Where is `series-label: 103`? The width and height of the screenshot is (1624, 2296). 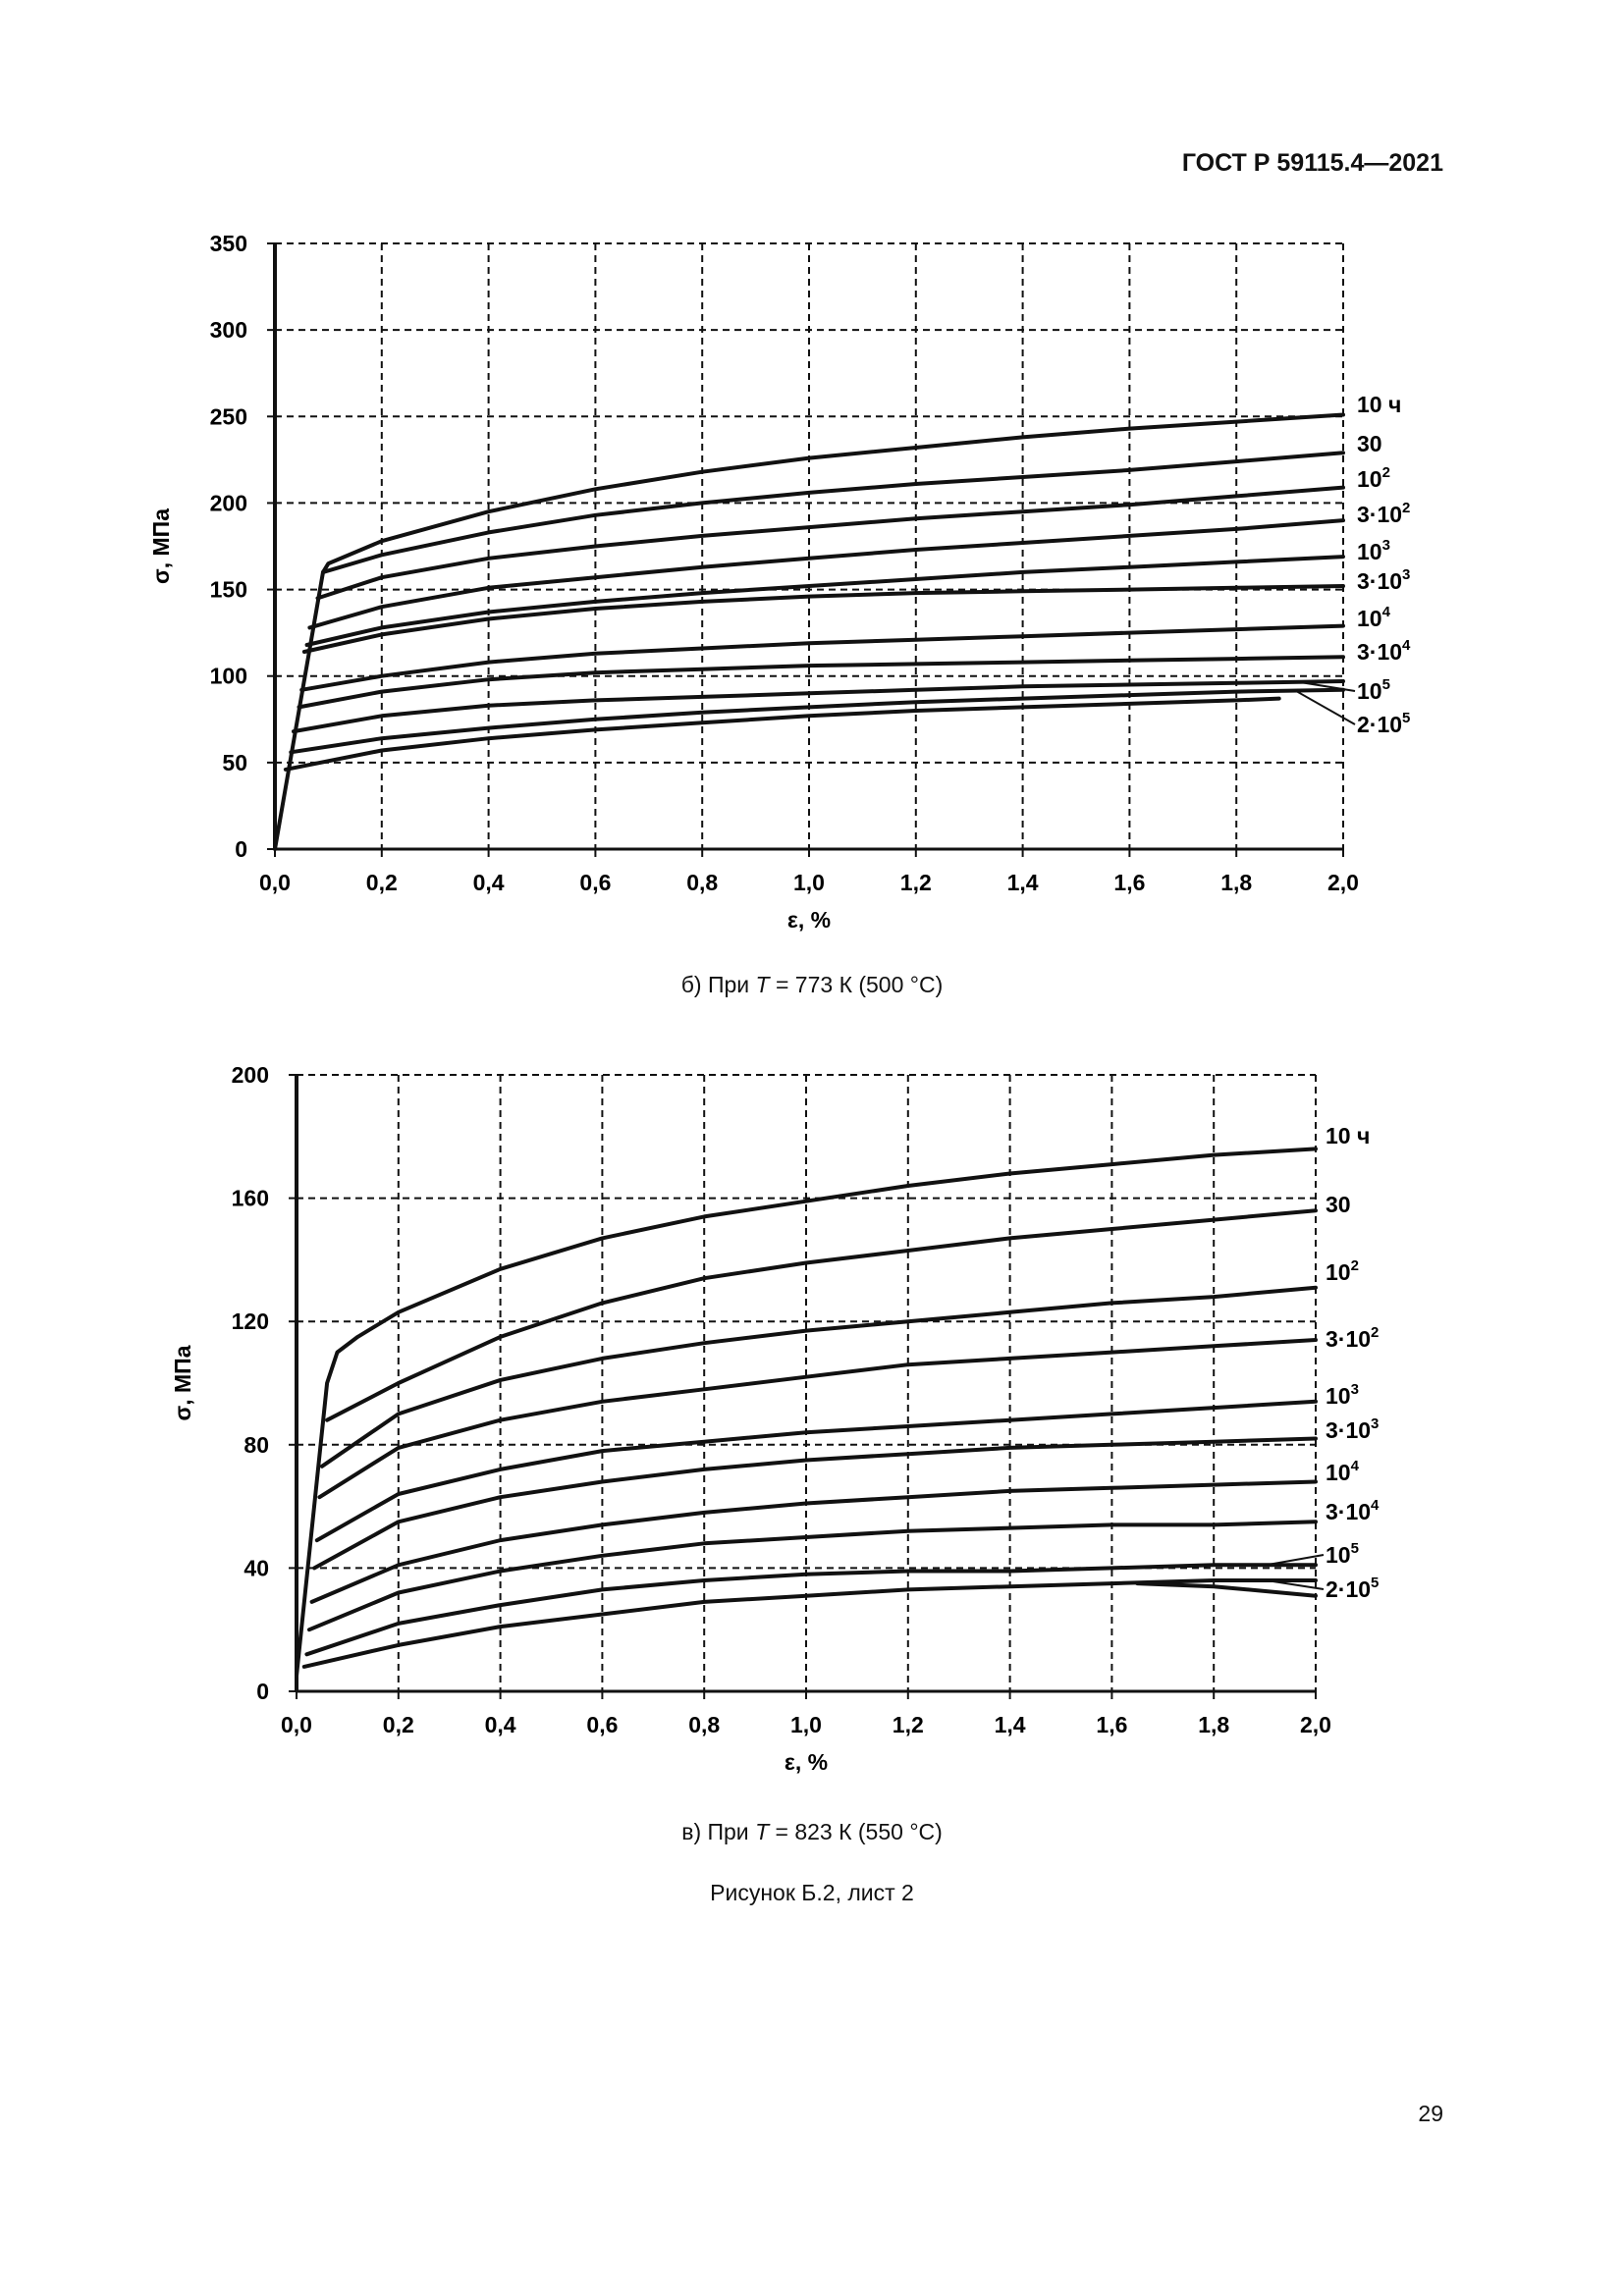
series-label: 103 is located at coordinates (1342, 1395).